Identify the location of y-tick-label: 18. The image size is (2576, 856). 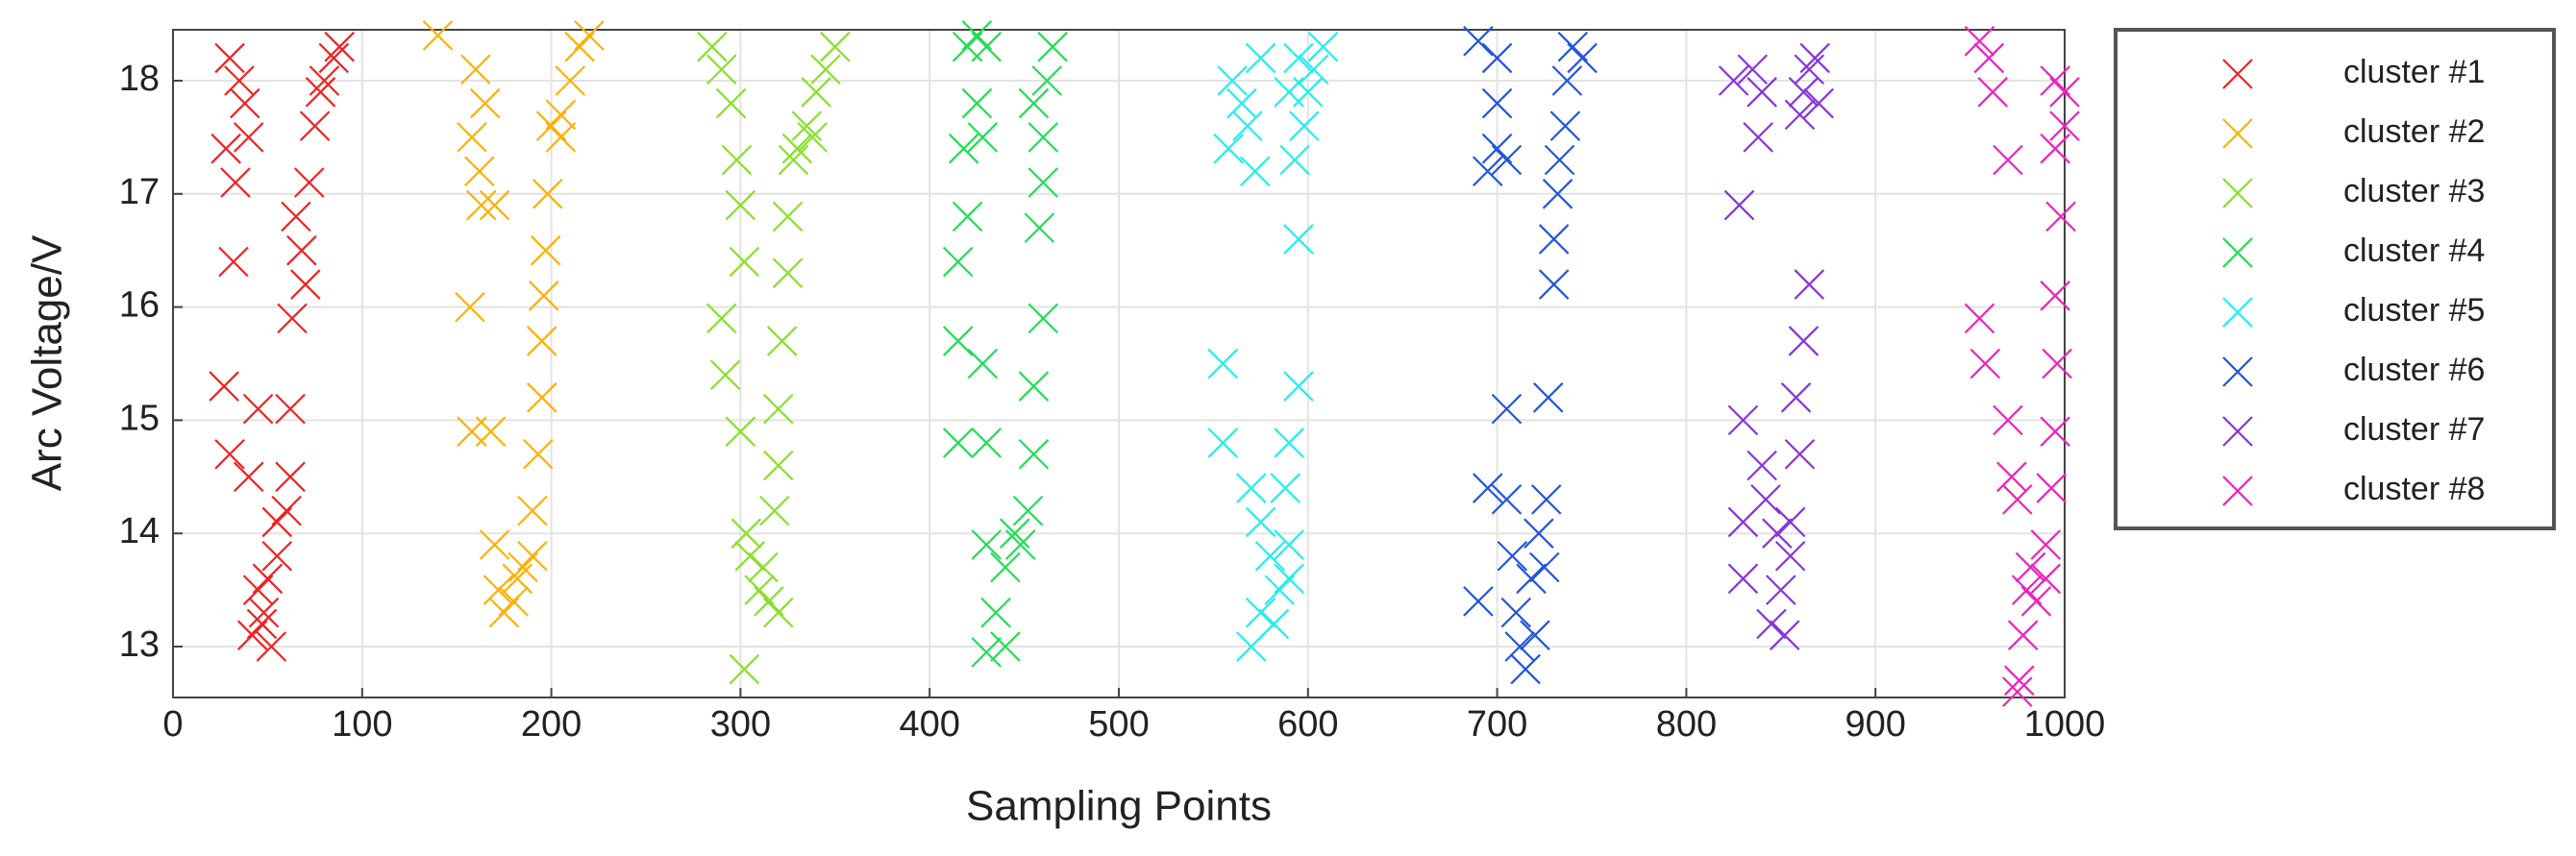
(140, 79).